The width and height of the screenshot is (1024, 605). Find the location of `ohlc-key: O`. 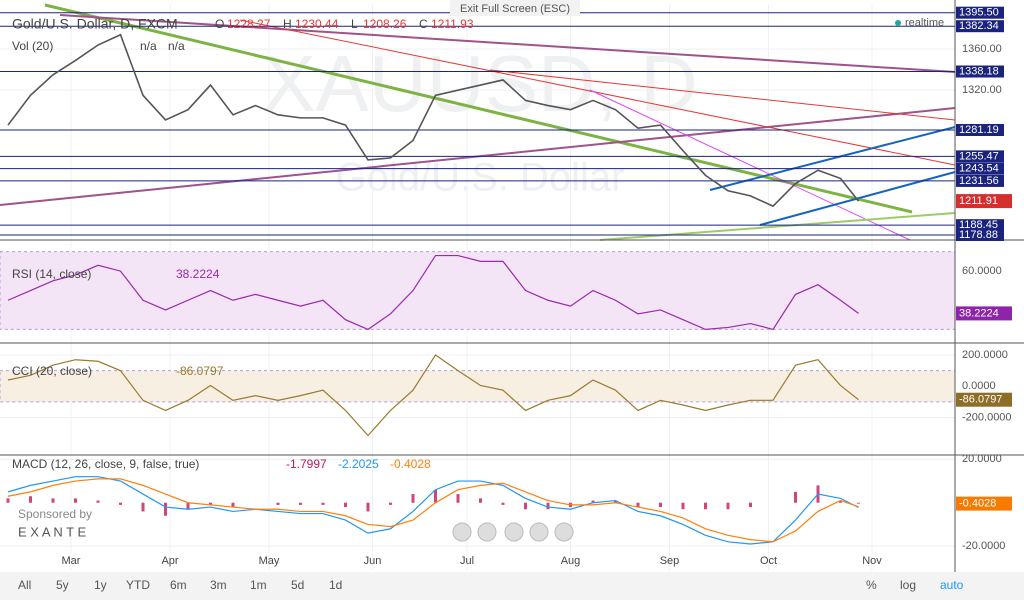

ohlc-key: O is located at coordinates (219, 24).